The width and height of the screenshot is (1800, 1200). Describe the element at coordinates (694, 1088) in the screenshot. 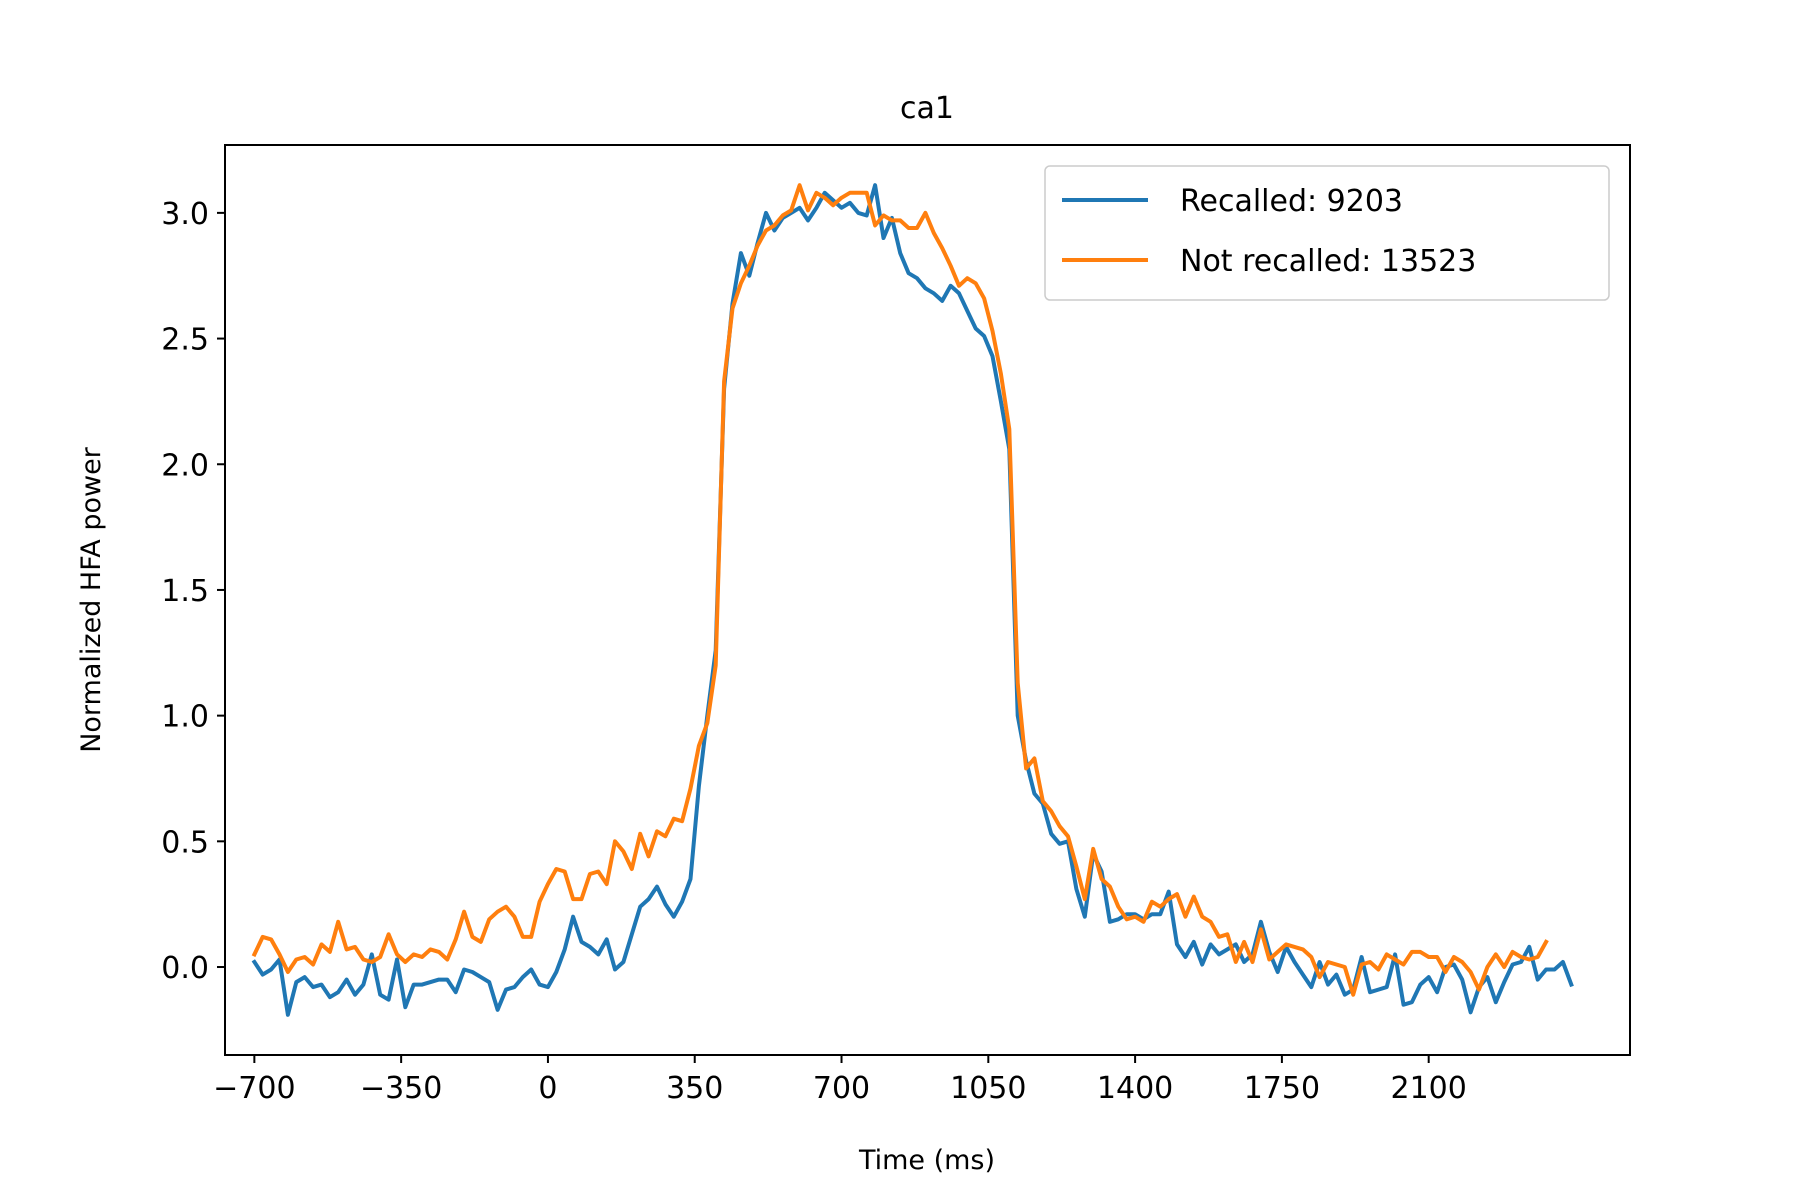

I see `x-tick-label: 350` at that location.